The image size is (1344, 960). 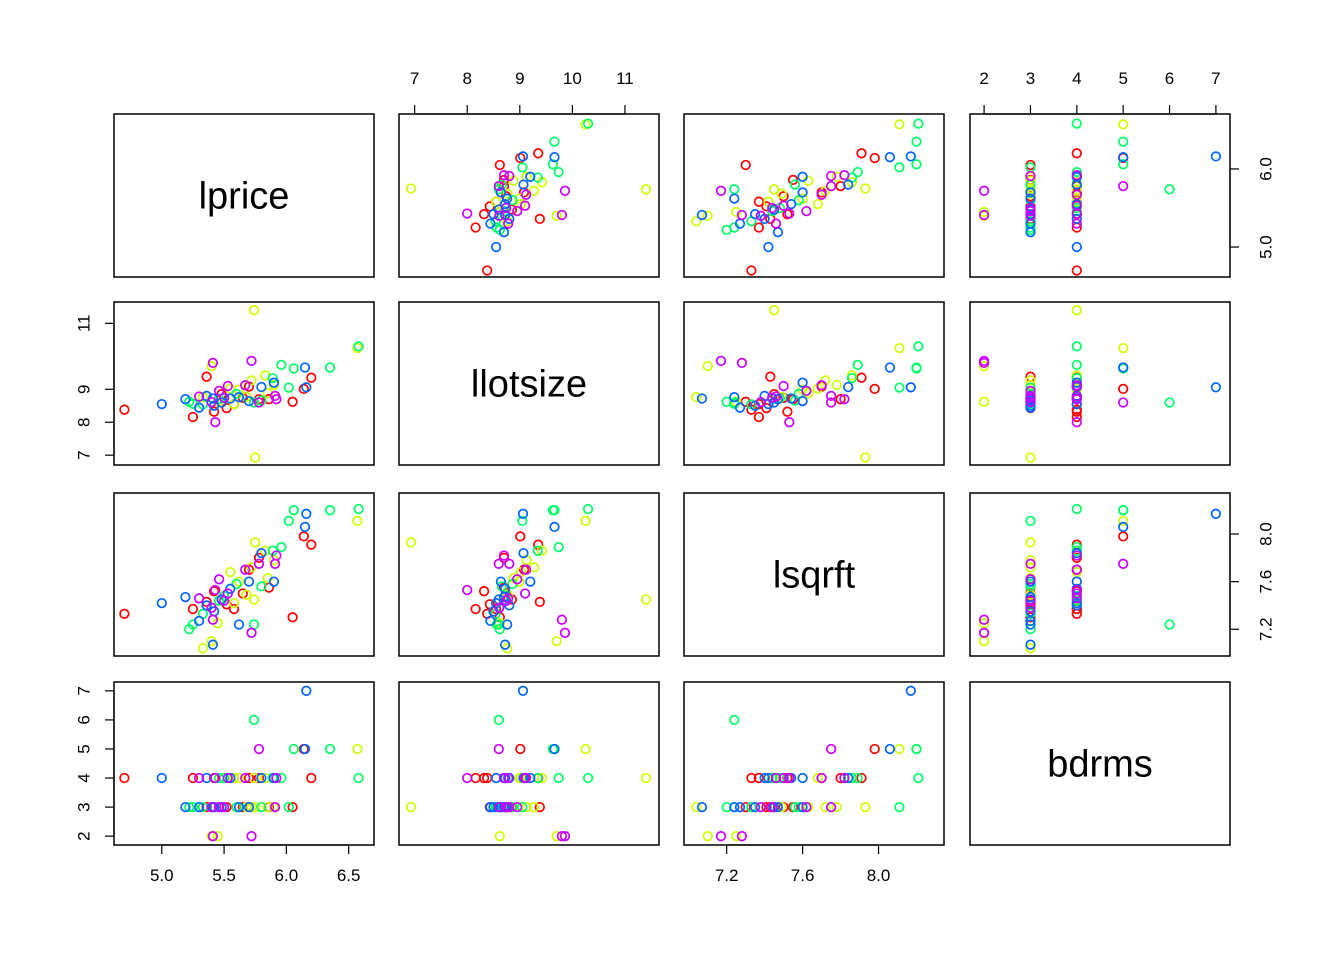 What do you see at coordinates (1100, 195) in the screenshot?
I see `panel-lprice-vs-bdrms` at bounding box center [1100, 195].